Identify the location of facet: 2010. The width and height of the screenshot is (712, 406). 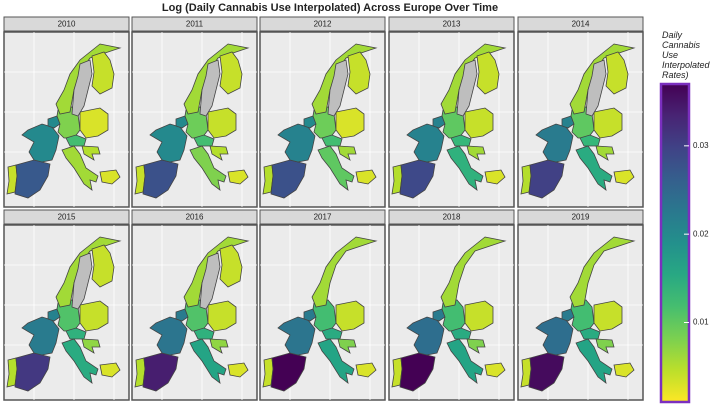
(66, 112).